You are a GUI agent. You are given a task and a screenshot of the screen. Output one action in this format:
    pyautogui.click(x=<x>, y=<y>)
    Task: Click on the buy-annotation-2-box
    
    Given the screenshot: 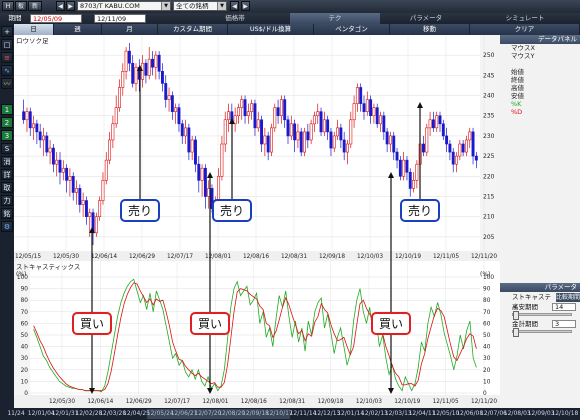 What is the action you would take?
    pyautogui.click(x=210, y=323)
    